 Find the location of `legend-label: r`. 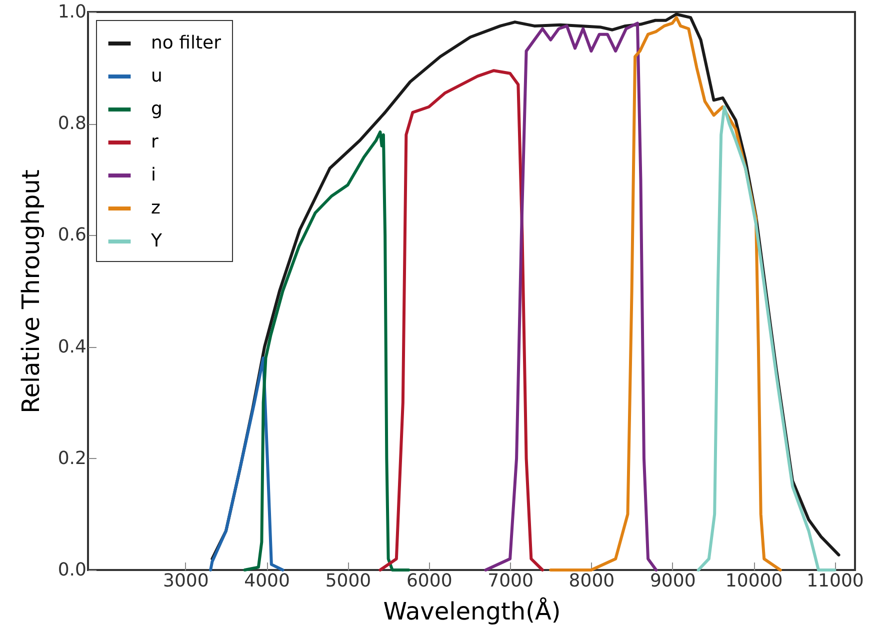

legend-label: r is located at coordinates (155, 142).